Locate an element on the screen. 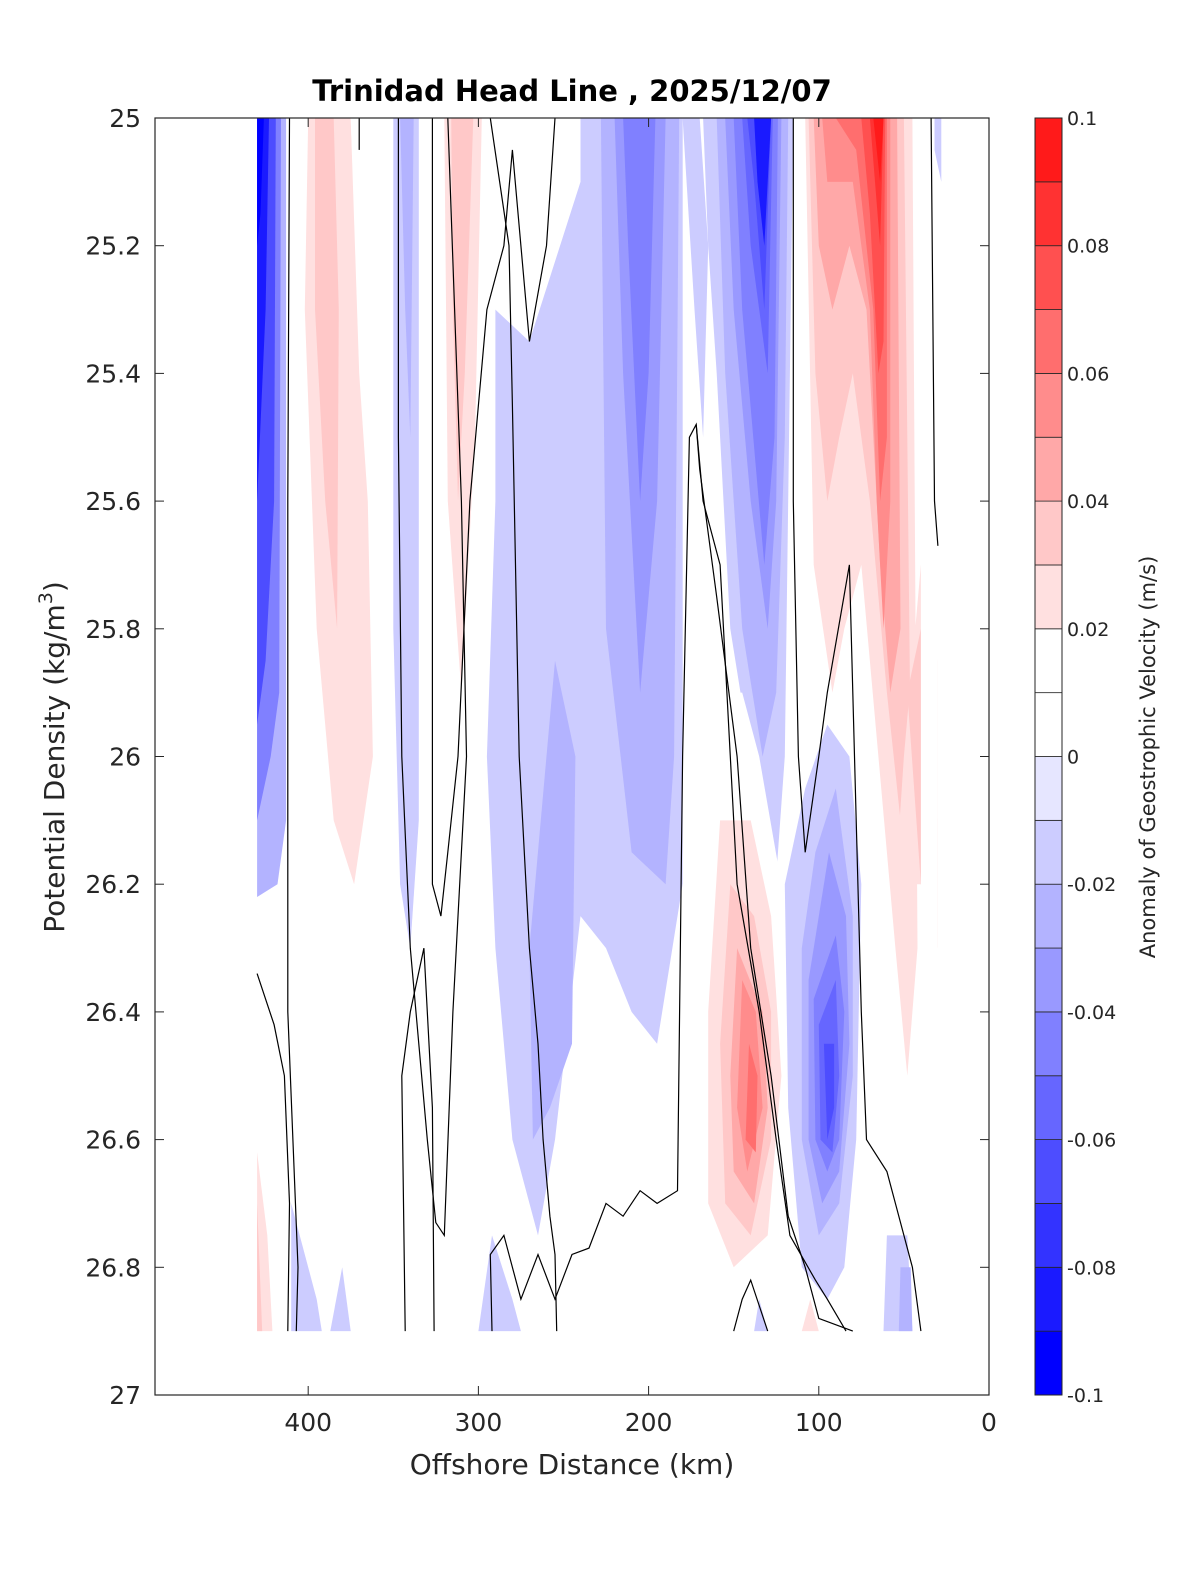  colorbar-tick-label: 0.02 is located at coordinates (1088, 630).